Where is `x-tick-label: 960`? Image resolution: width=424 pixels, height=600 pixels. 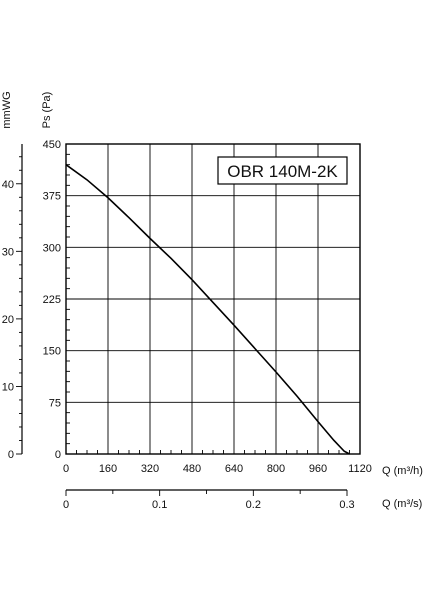
x-tick-label: 960 is located at coordinates (318, 469).